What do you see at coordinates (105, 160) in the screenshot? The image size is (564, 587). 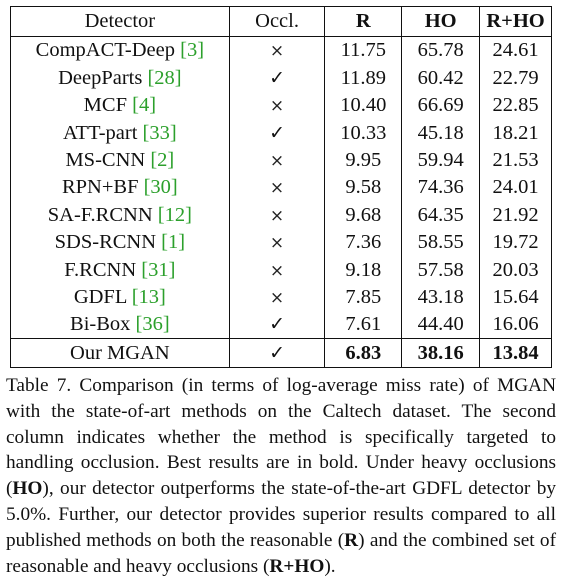 I see `detector-name: MS-CNN` at bounding box center [105, 160].